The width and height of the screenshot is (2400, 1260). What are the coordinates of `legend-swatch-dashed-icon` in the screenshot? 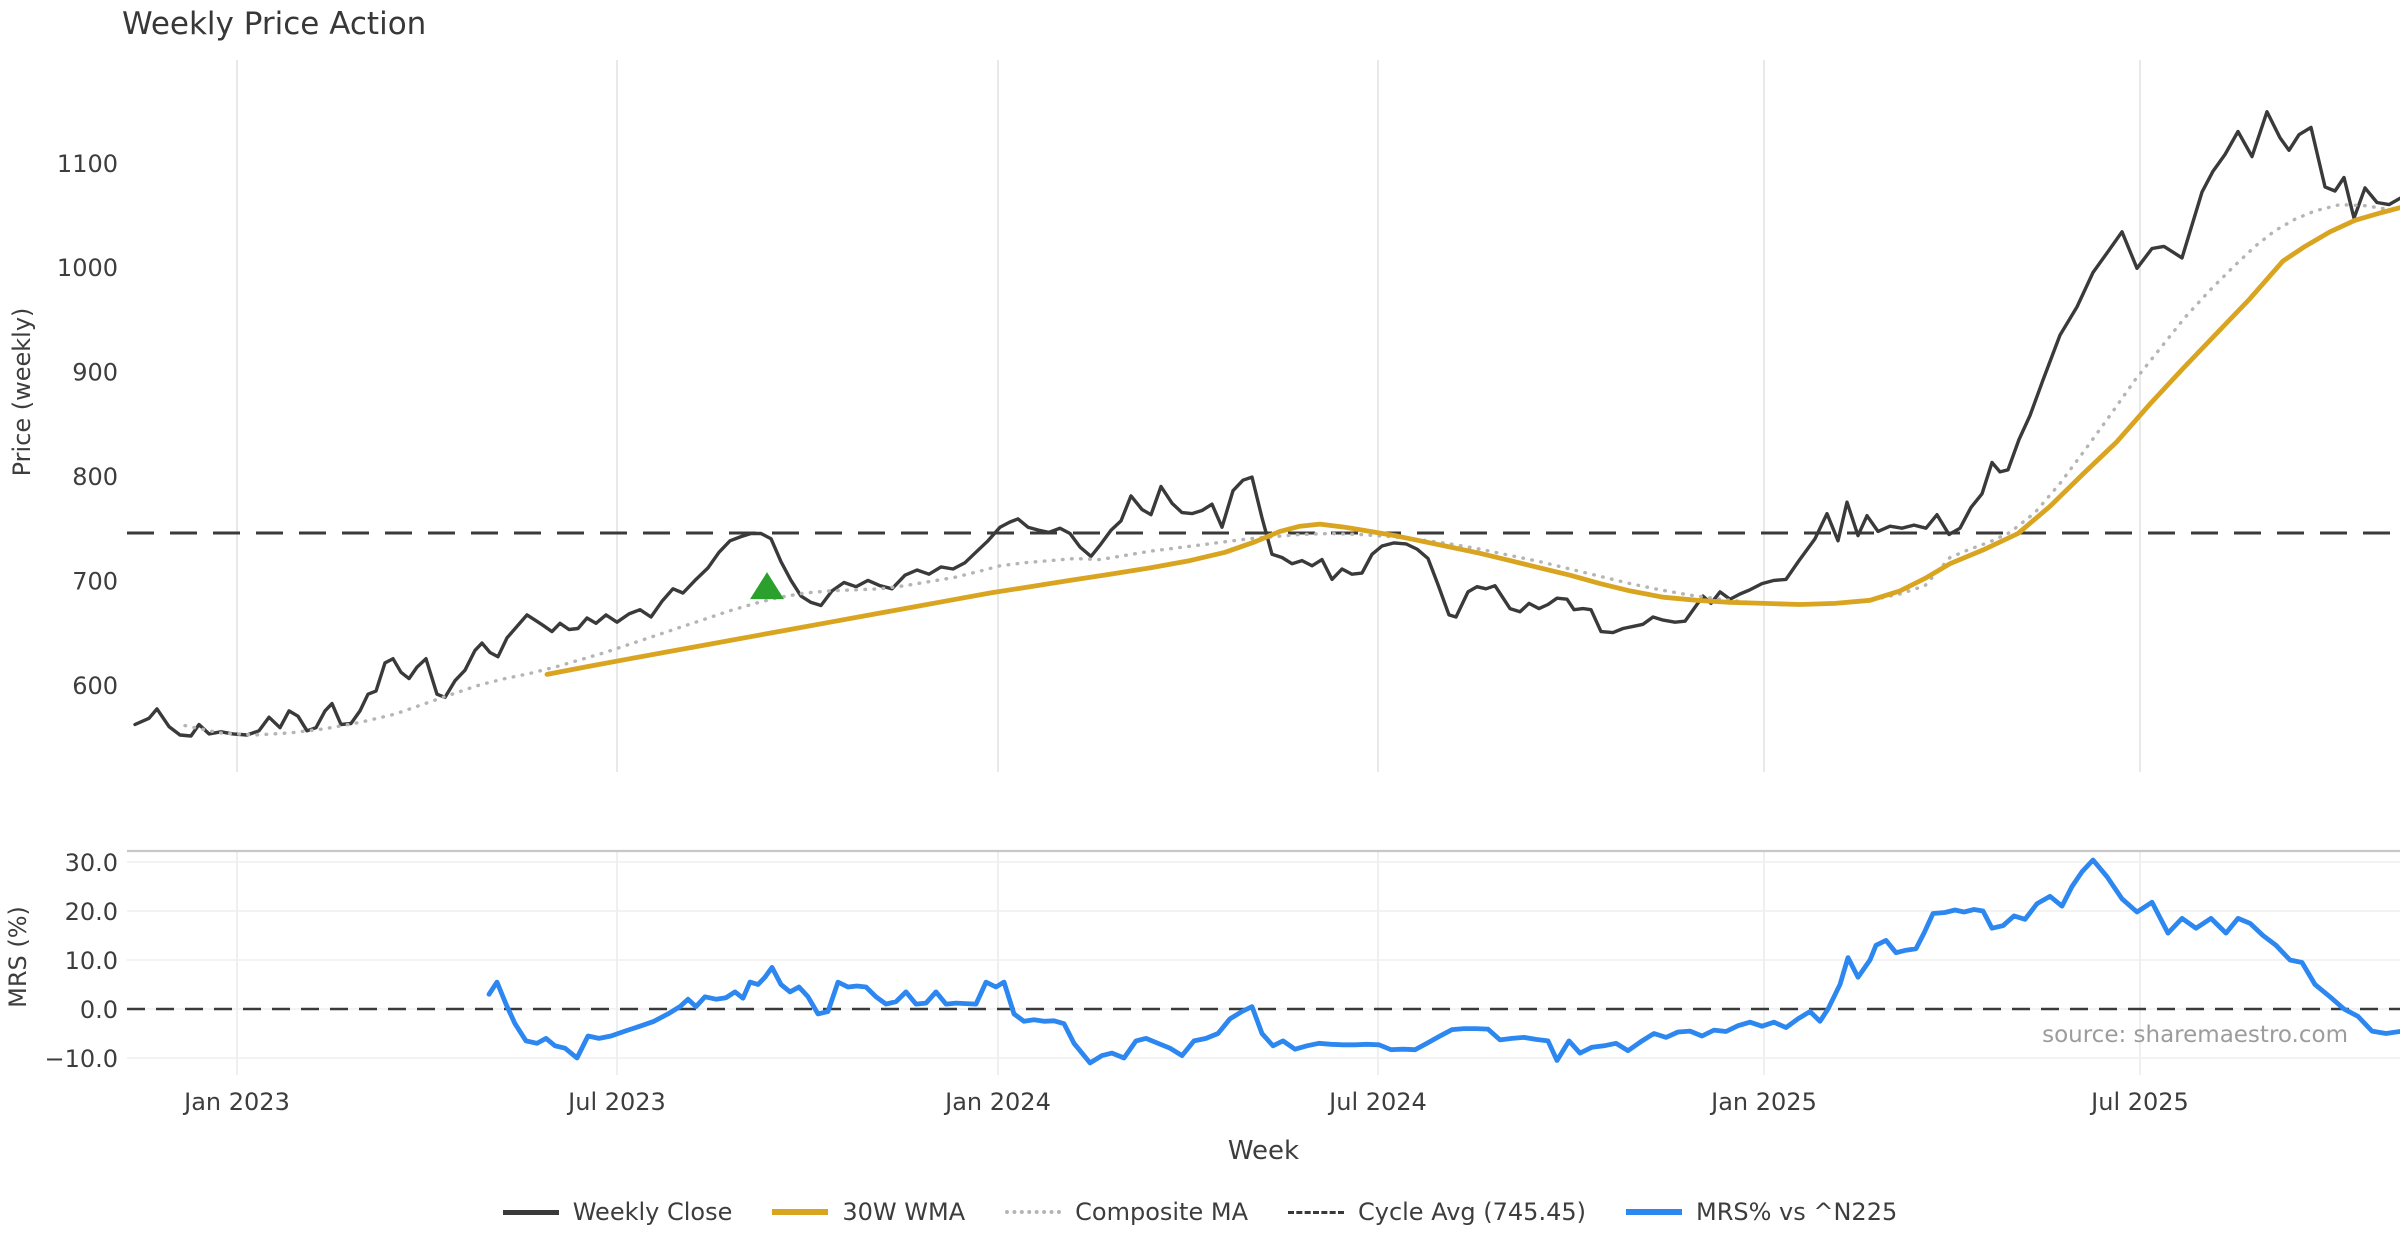 It's located at (1315, 1212).